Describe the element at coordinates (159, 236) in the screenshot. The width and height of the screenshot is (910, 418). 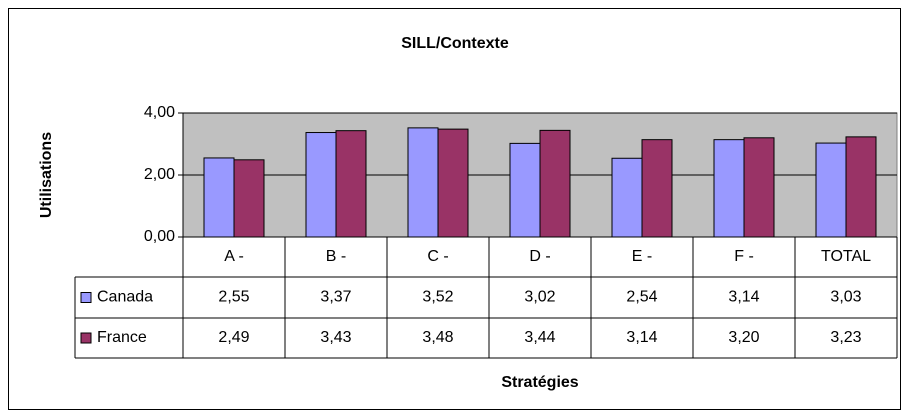
I see `y-tick-label: 0,00` at that location.